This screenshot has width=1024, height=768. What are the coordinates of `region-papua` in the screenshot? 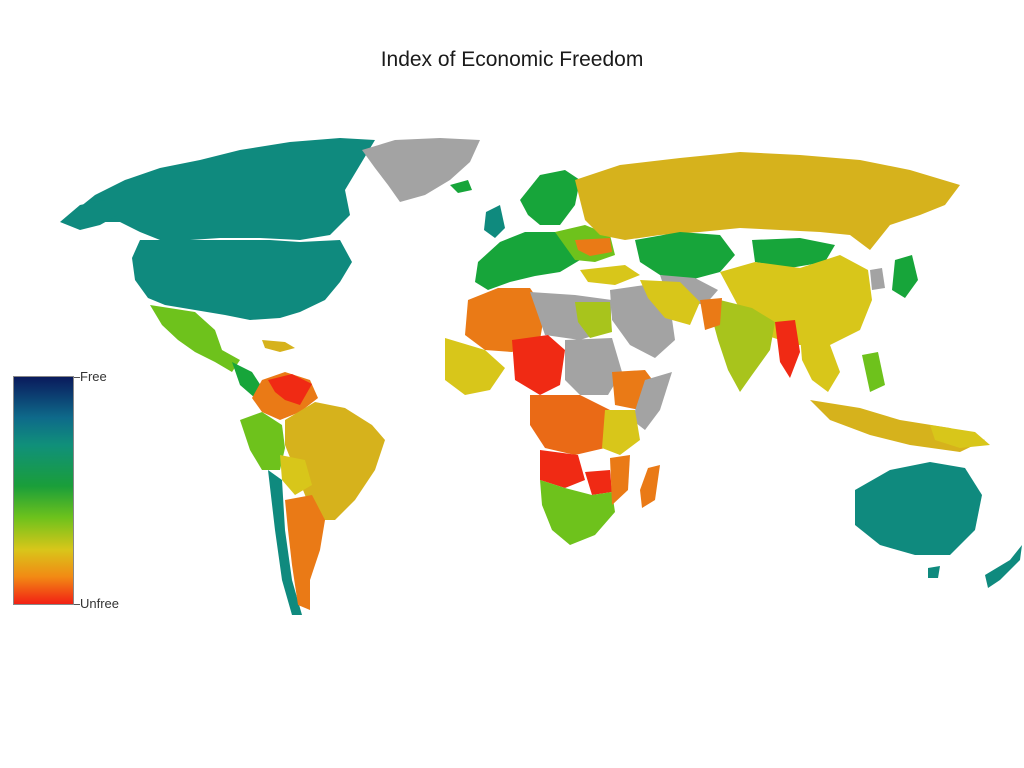 It's located at (960, 436).